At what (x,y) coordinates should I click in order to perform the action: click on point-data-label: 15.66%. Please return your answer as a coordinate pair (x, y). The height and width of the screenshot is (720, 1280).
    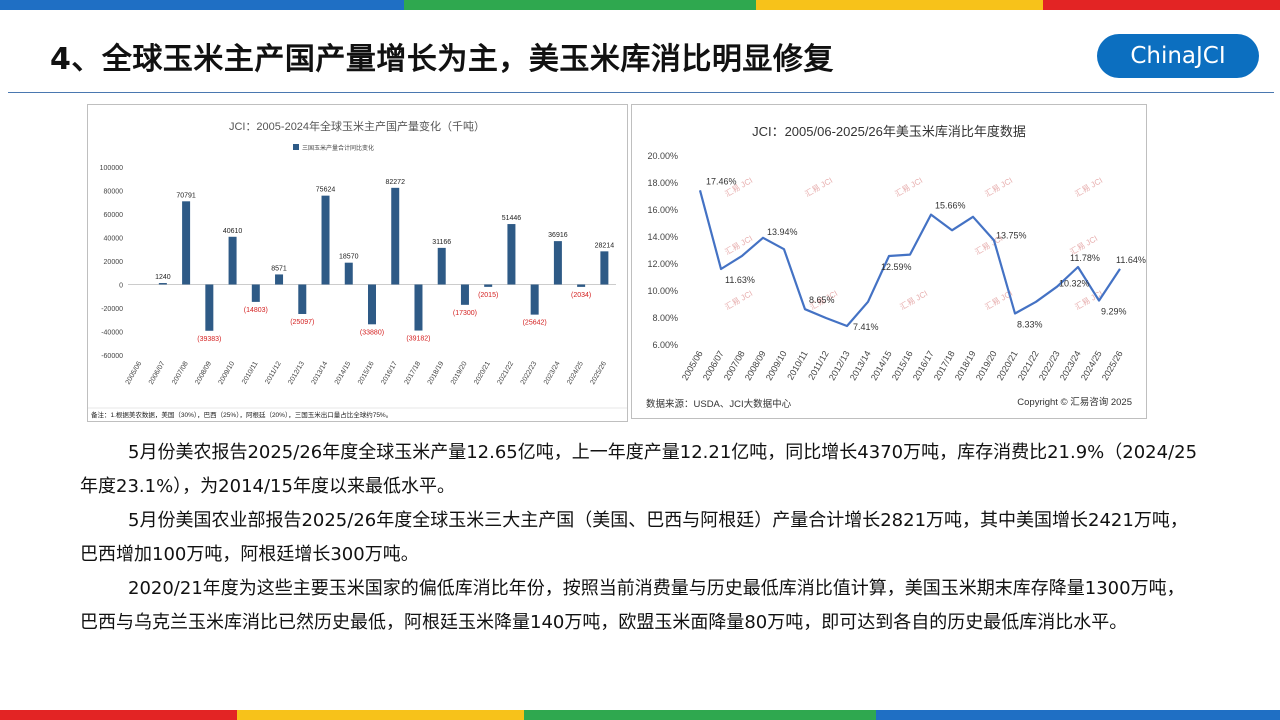
    Looking at the image, I should click on (950, 206).